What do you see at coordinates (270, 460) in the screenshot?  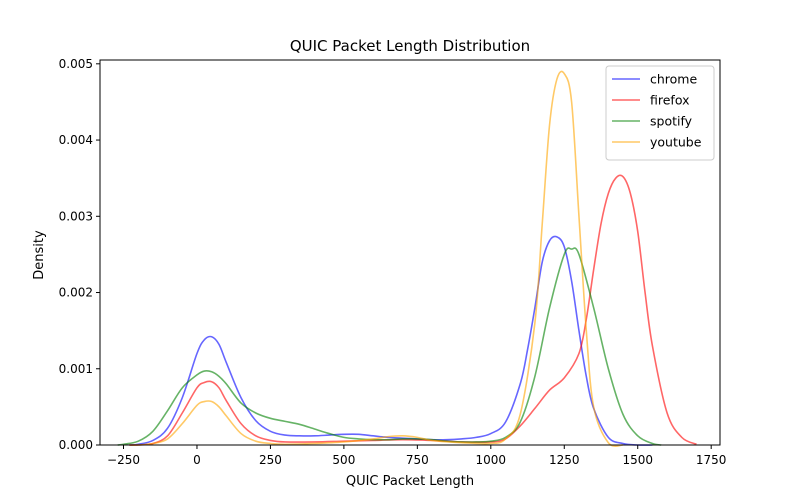 I see `x-tick-label: 250` at bounding box center [270, 460].